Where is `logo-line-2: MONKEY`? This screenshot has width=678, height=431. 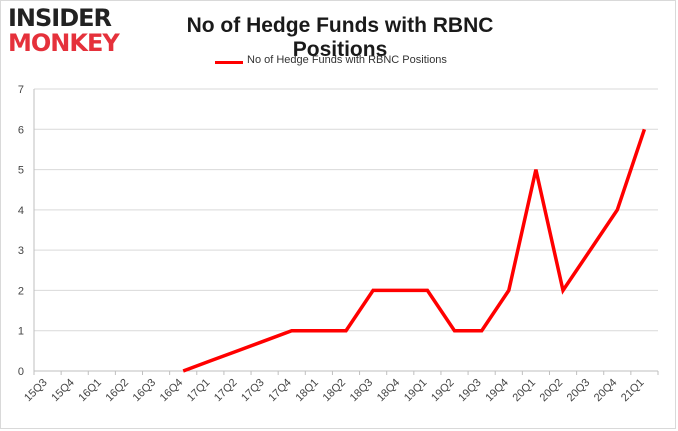
logo-line-2: MONKEY is located at coordinates (64, 43).